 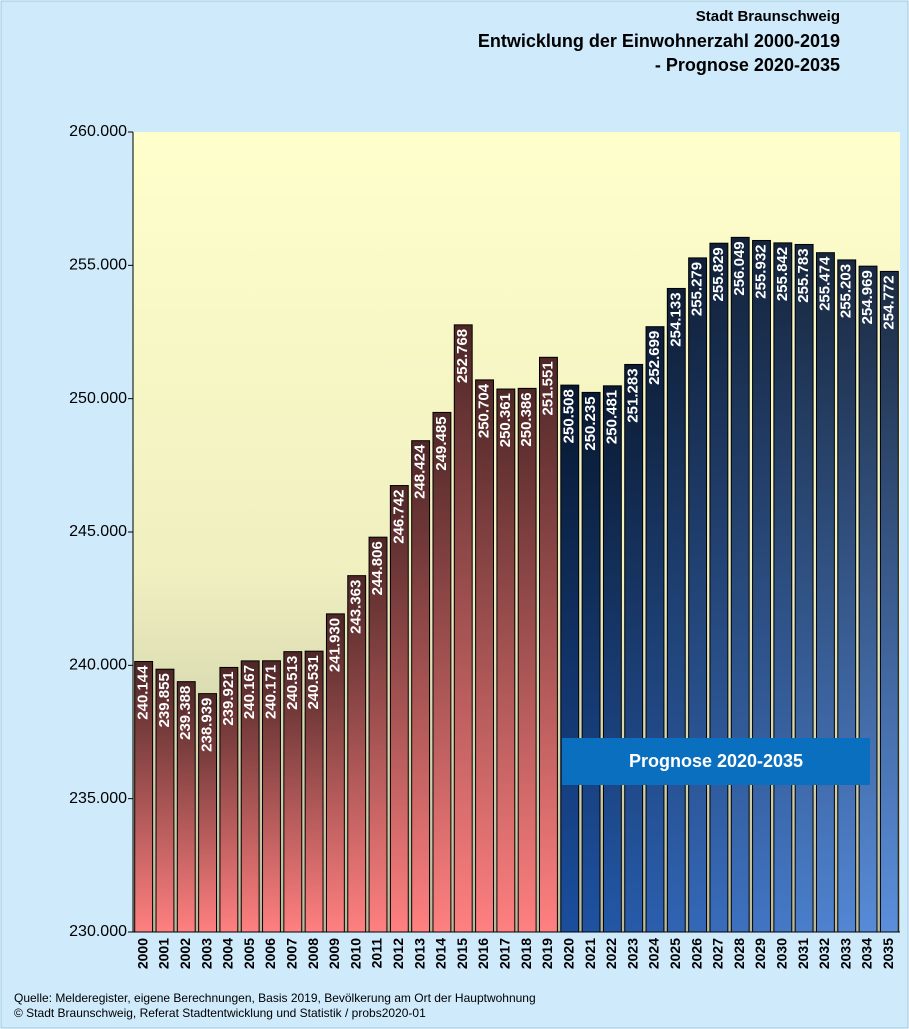 What do you see at coordinates (697, 289) in the screenshot?
I see `value-label: 255.279` at bounding box center [697, 289].